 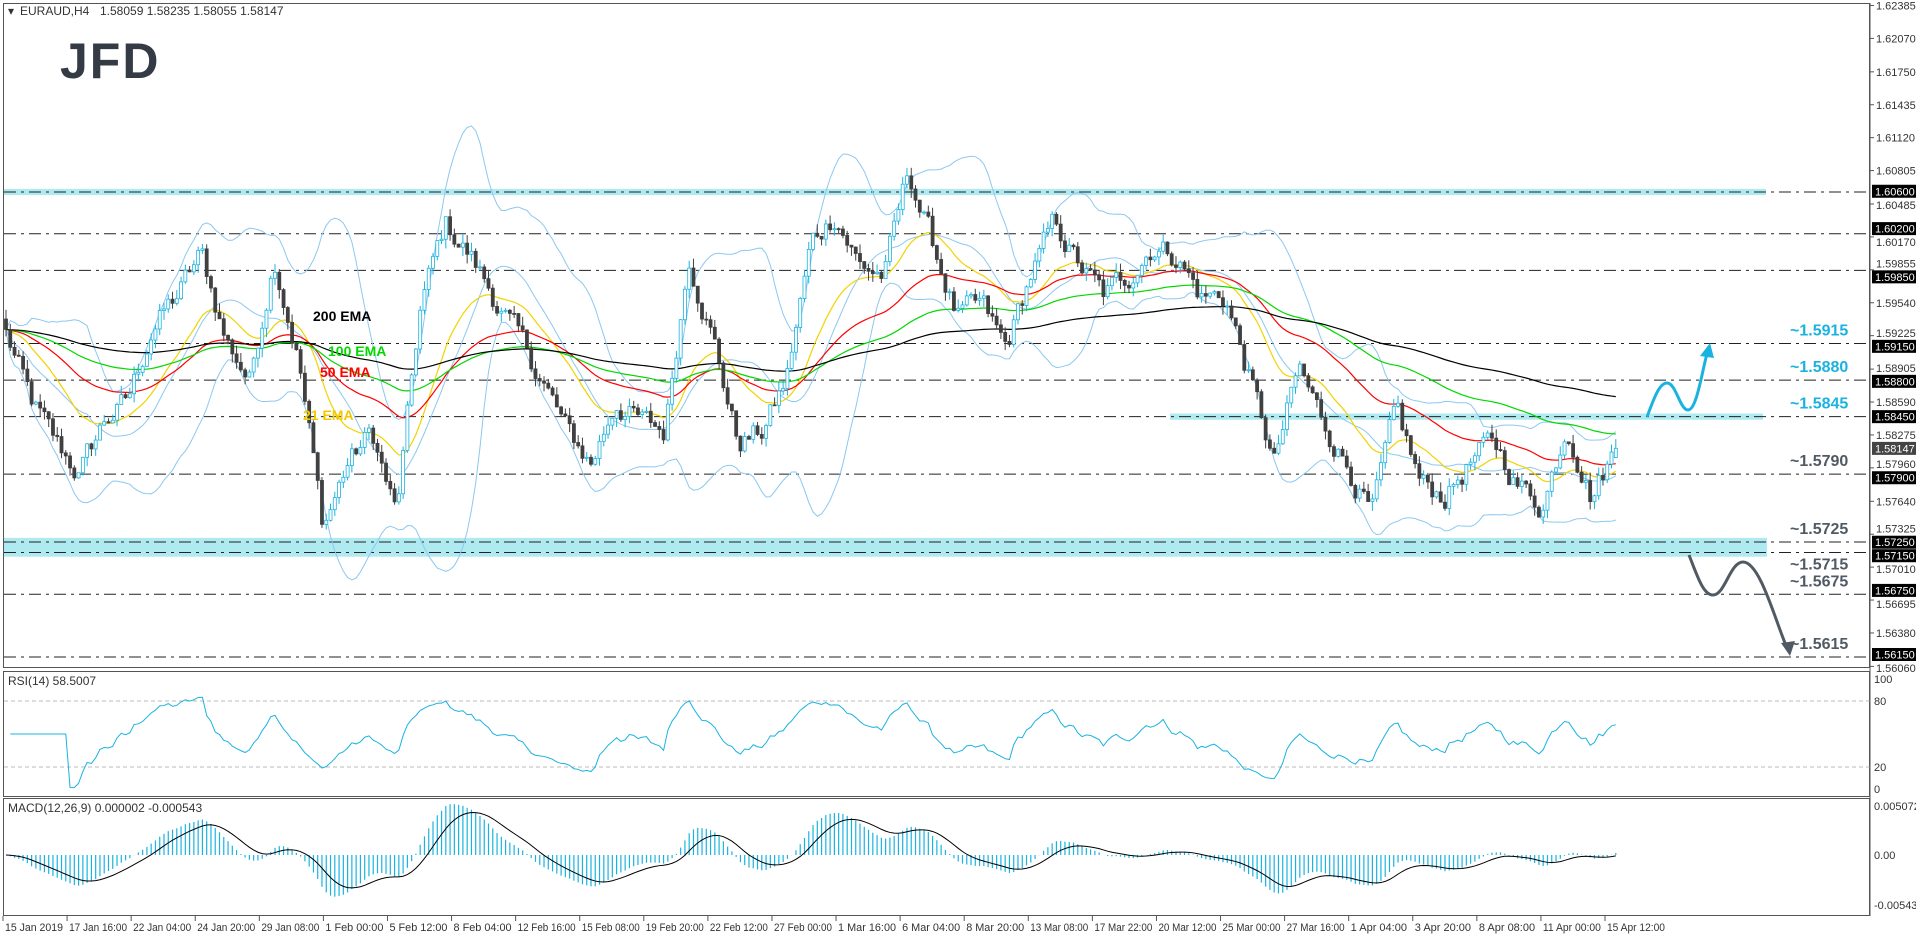 What do you see at coordinates (192, 11) in the screenshot?
I see `ohlc-readout: 1.58059 1.58235 1.58055 1.58147` at bounding box center [192, 11].